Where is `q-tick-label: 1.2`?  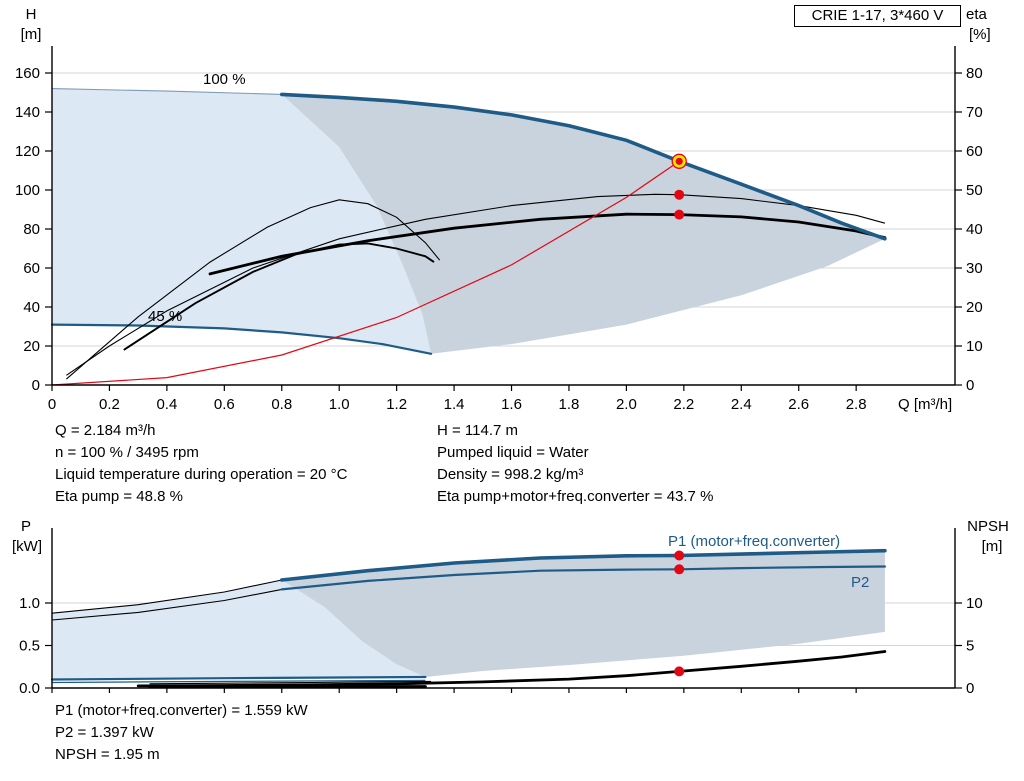 q-tick-label: 1.2 is located at coordinates (396, 404).